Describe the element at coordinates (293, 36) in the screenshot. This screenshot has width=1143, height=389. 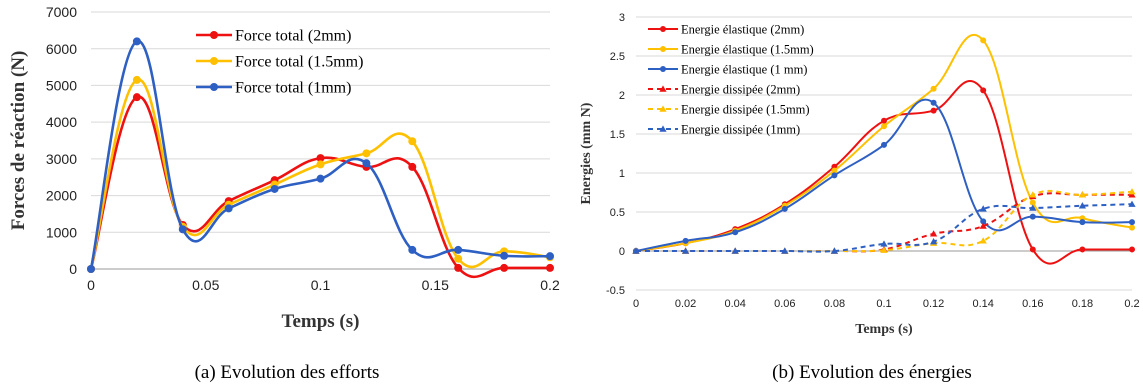
I see `legend-label: Force total (2mm)` at that location.